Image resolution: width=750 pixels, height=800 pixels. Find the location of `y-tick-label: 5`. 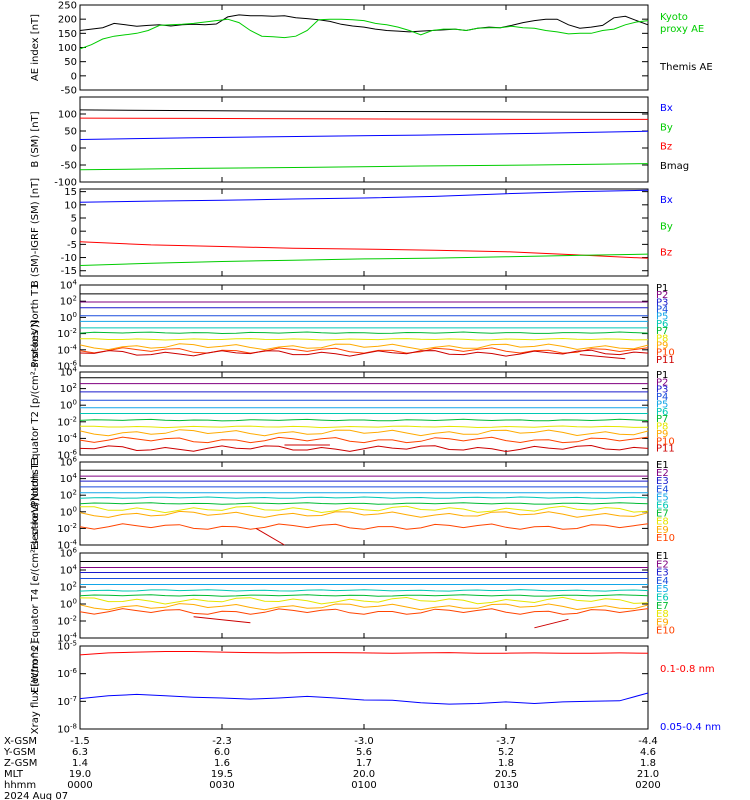

y-tick-label: 5 is located at coordinates (74, 219).